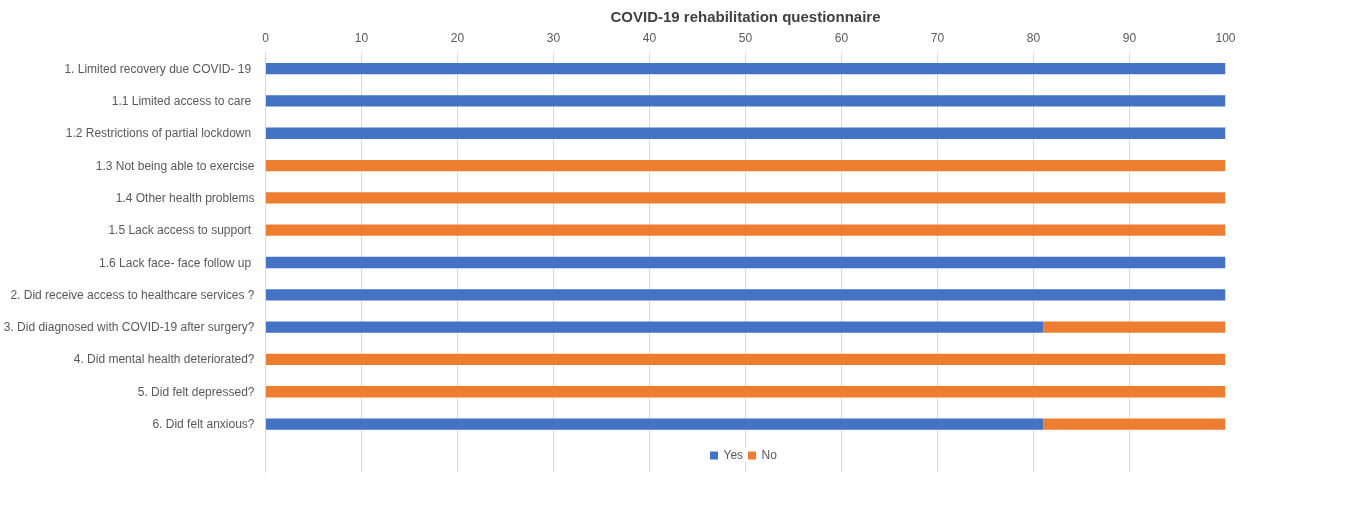 Image resolution: width=1346 pixels, height=531 pixels. What do you see at coordinates (266, 37) in the screenshot?
I see `x-tick-label: 0` at bounding box center [266, 37].